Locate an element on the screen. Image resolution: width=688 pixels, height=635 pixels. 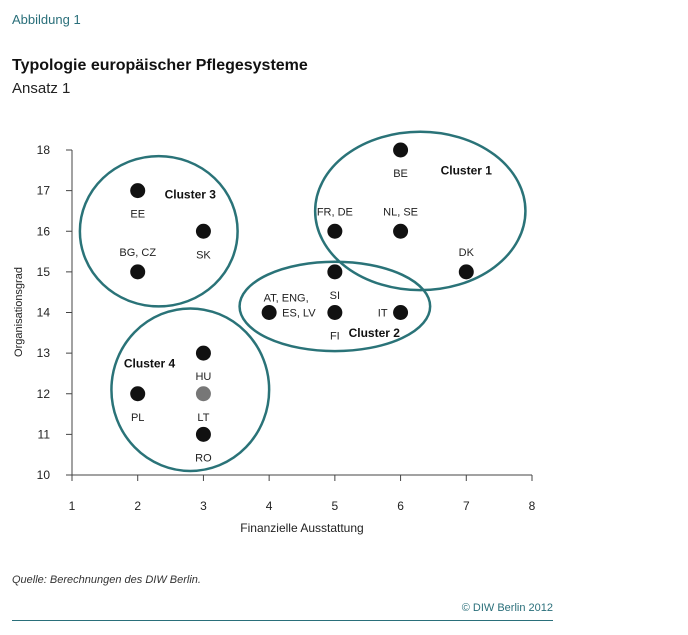
x-tick-label: 6 is located at coordinates (400, 506).